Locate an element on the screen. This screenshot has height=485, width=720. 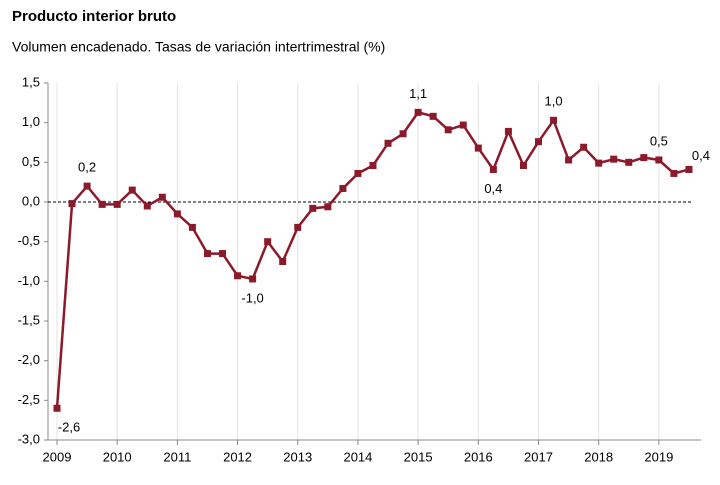
y-tick-label: 1,5 is located at coordinates (31, 81).